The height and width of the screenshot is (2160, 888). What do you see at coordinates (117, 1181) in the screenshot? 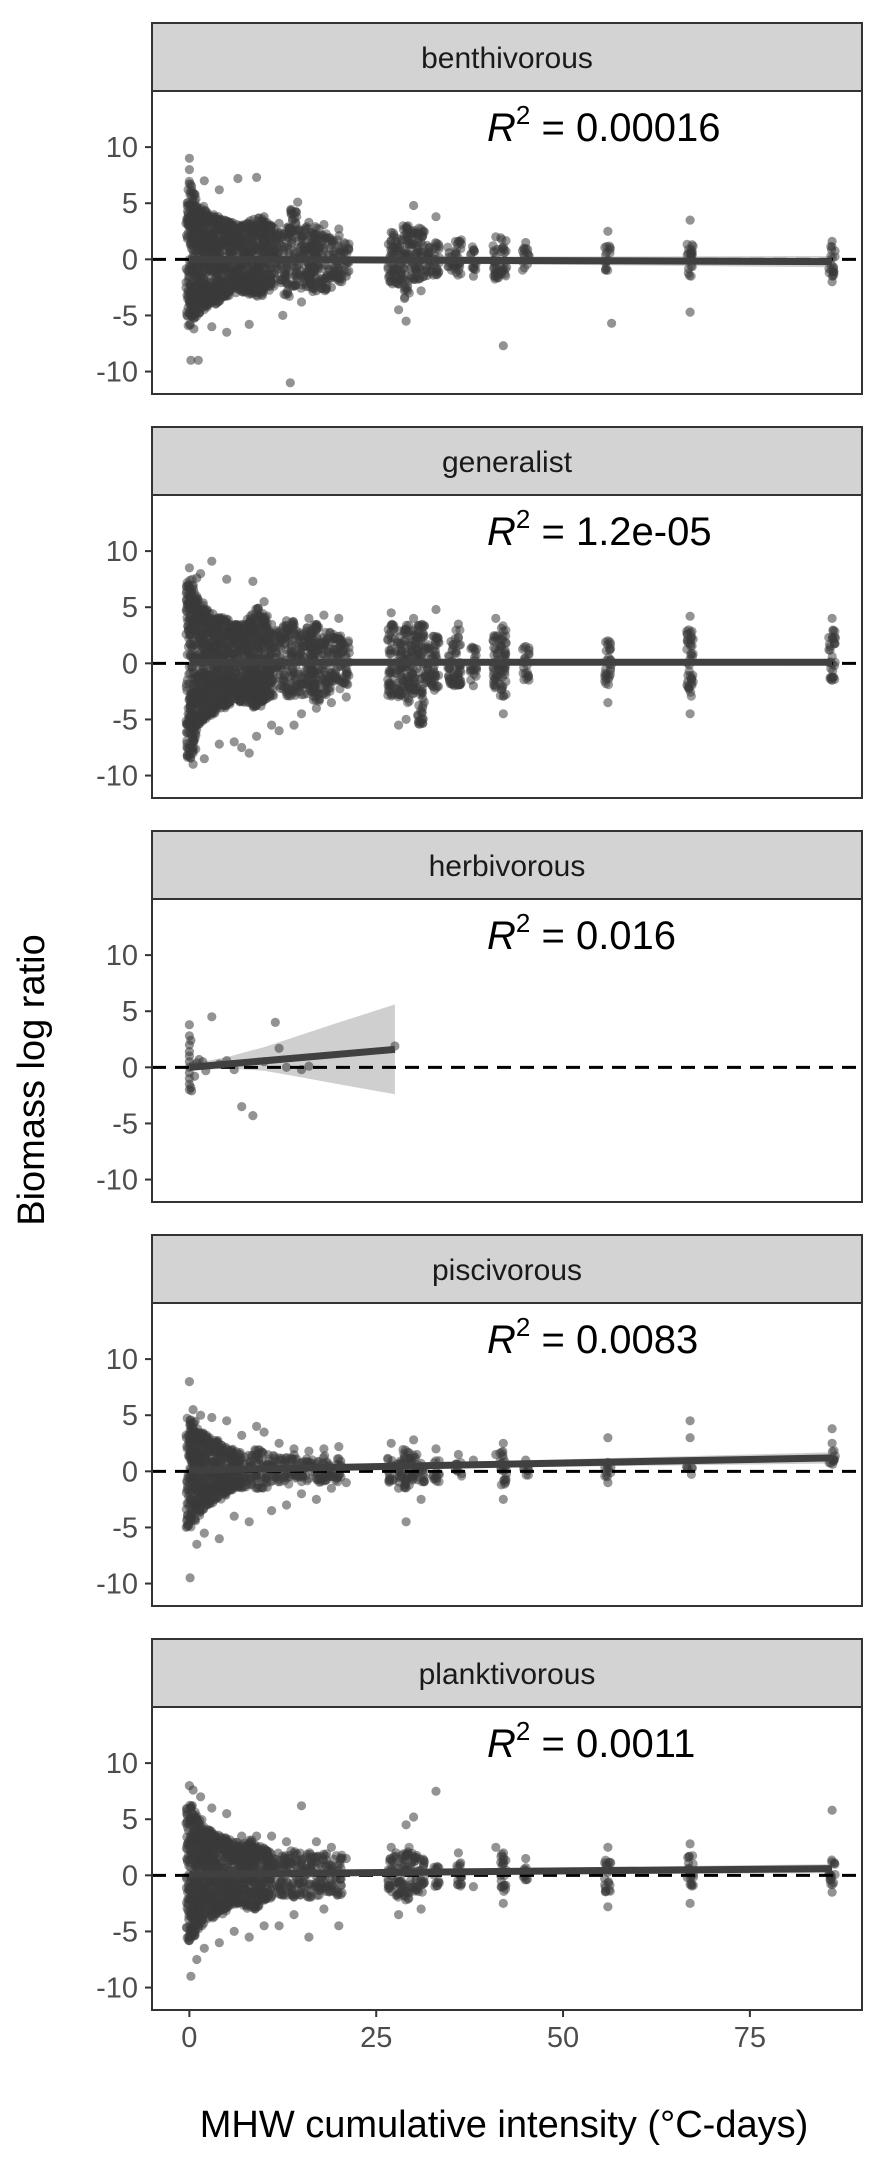
I see `y-tick-label: -10` at bounding box center [117, 1181].